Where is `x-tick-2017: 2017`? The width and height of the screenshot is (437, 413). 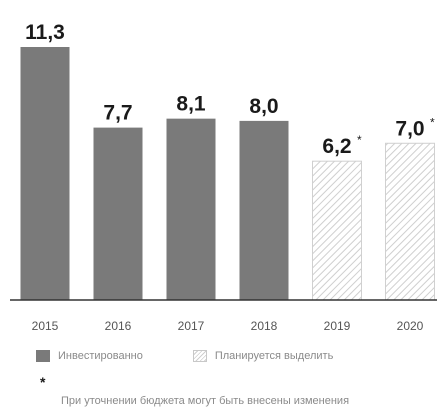
x-tick-2017: 2017 is located at coordinates (191, 326).